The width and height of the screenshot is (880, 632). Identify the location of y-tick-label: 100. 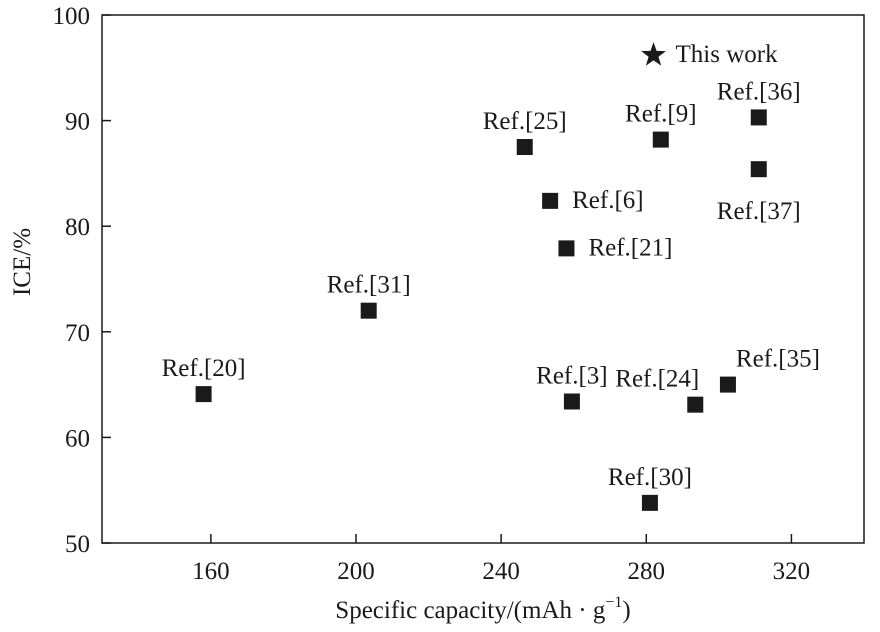
(72, 16).